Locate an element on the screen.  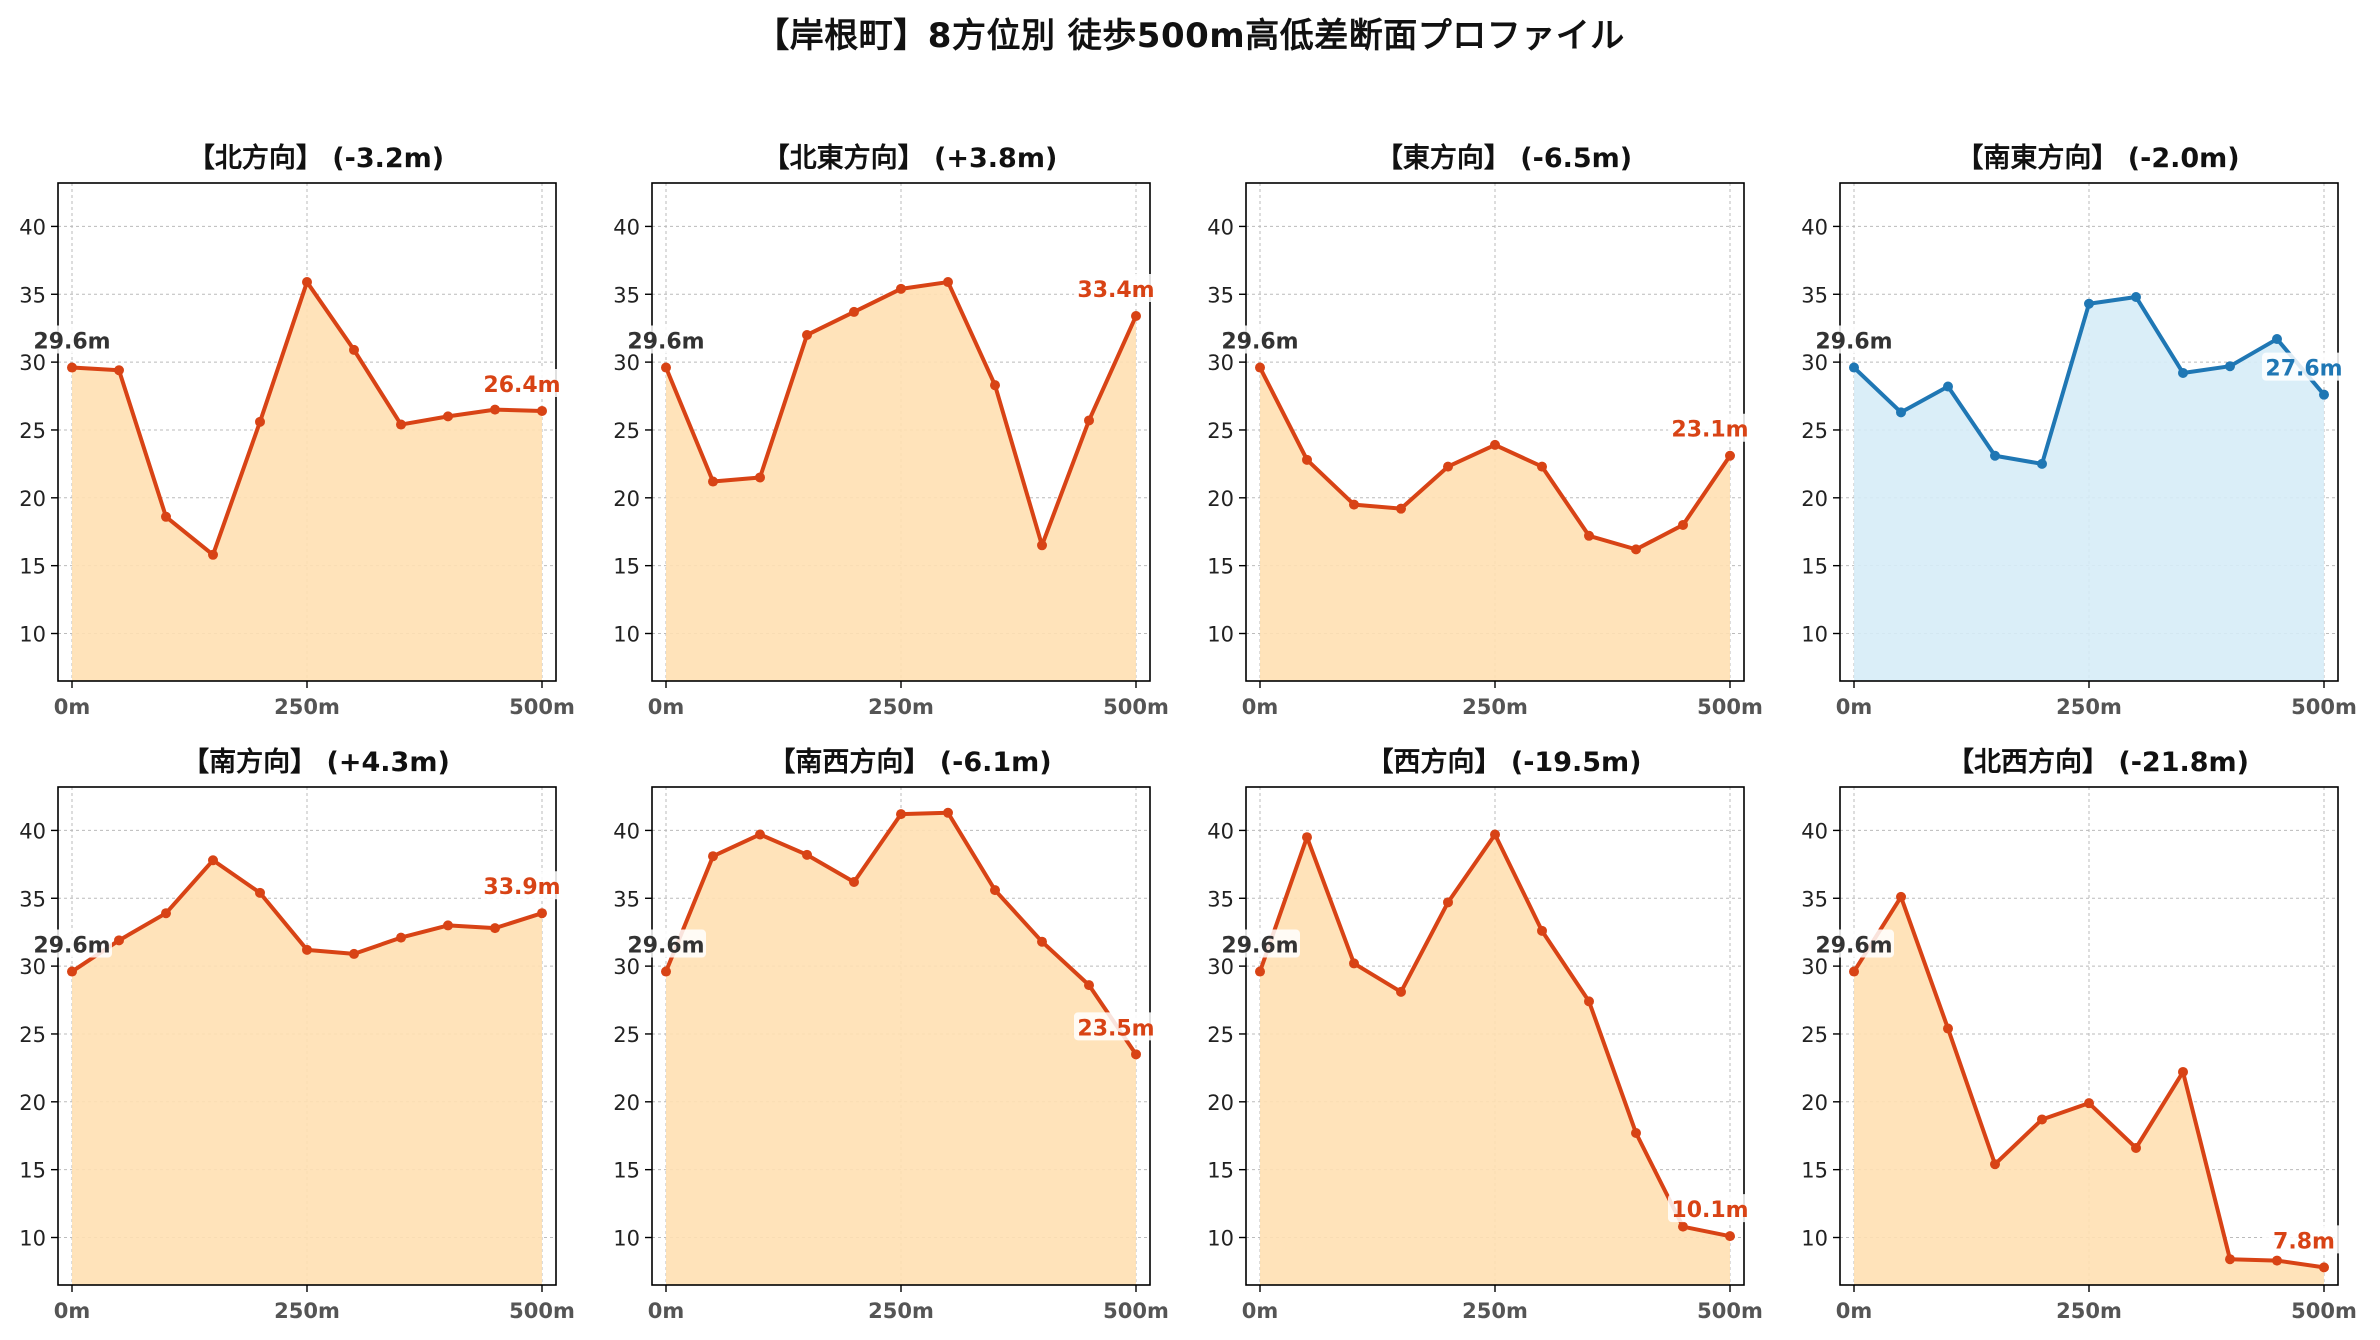
panel-title-southeast: 【南東方向】 (-2.0m) is located at coordinates (2098, 158).